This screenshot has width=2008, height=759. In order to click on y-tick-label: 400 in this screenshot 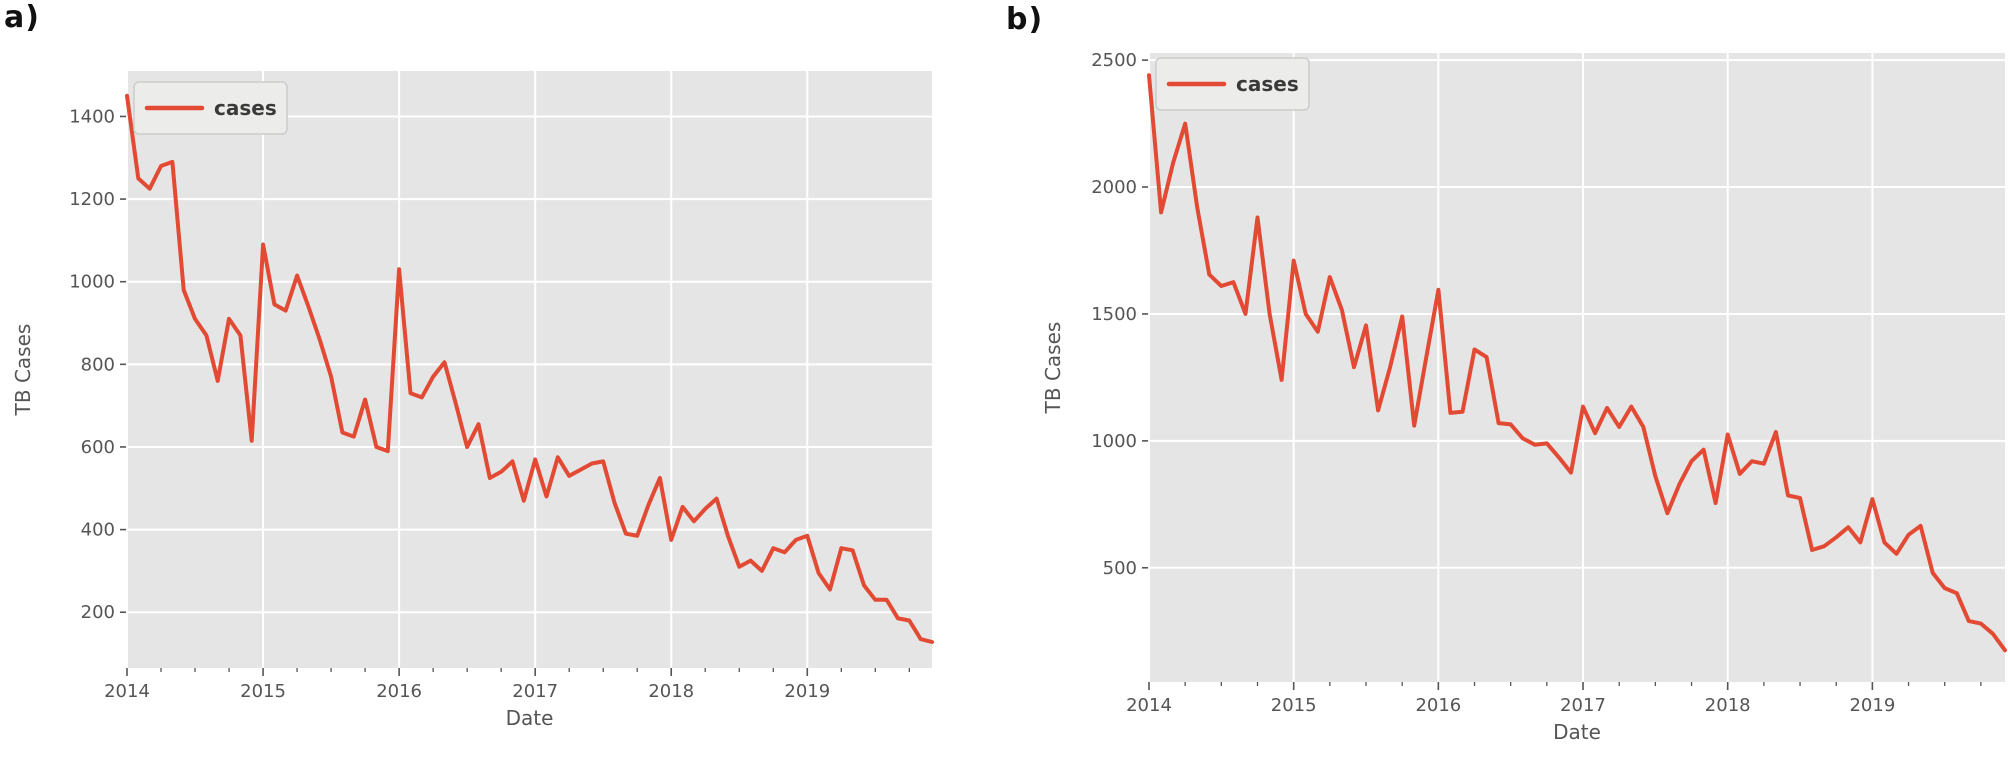, I will do `click(98, 530)`.